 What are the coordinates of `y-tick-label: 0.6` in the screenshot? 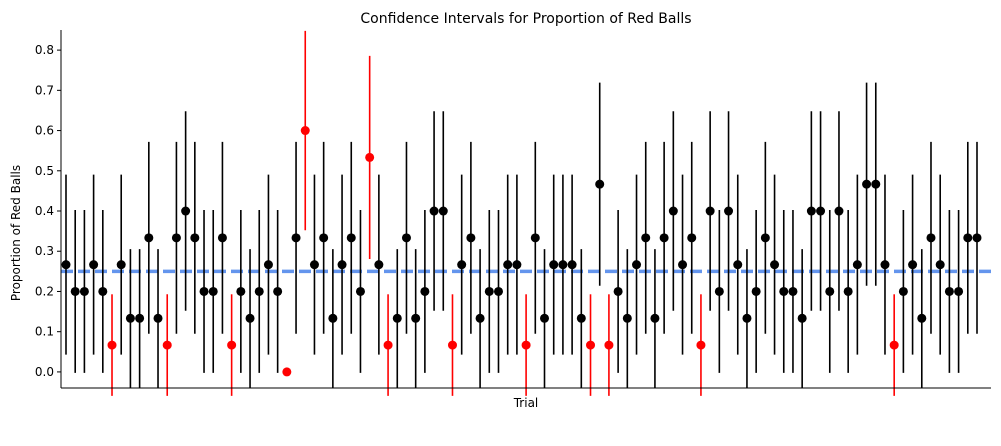 It's located at (44, 131).